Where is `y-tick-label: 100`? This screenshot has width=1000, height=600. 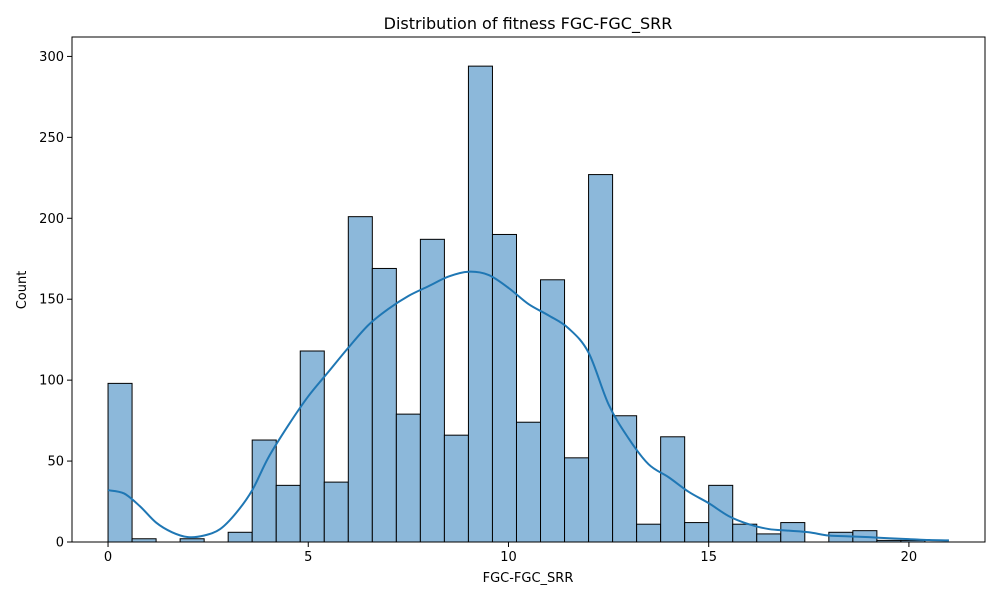
y-tick-label: 100 is located at coordinates (51, 381).